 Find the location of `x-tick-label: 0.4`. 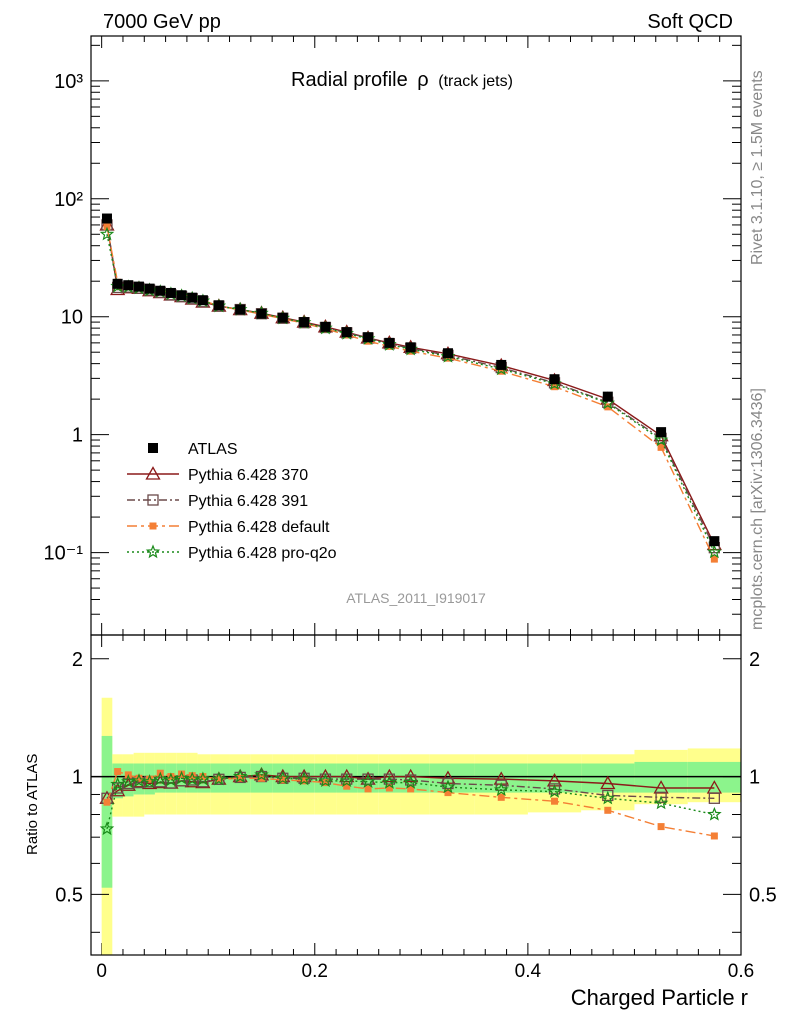

x-tick-label: 0.4 is located at coordinates (528, 971).